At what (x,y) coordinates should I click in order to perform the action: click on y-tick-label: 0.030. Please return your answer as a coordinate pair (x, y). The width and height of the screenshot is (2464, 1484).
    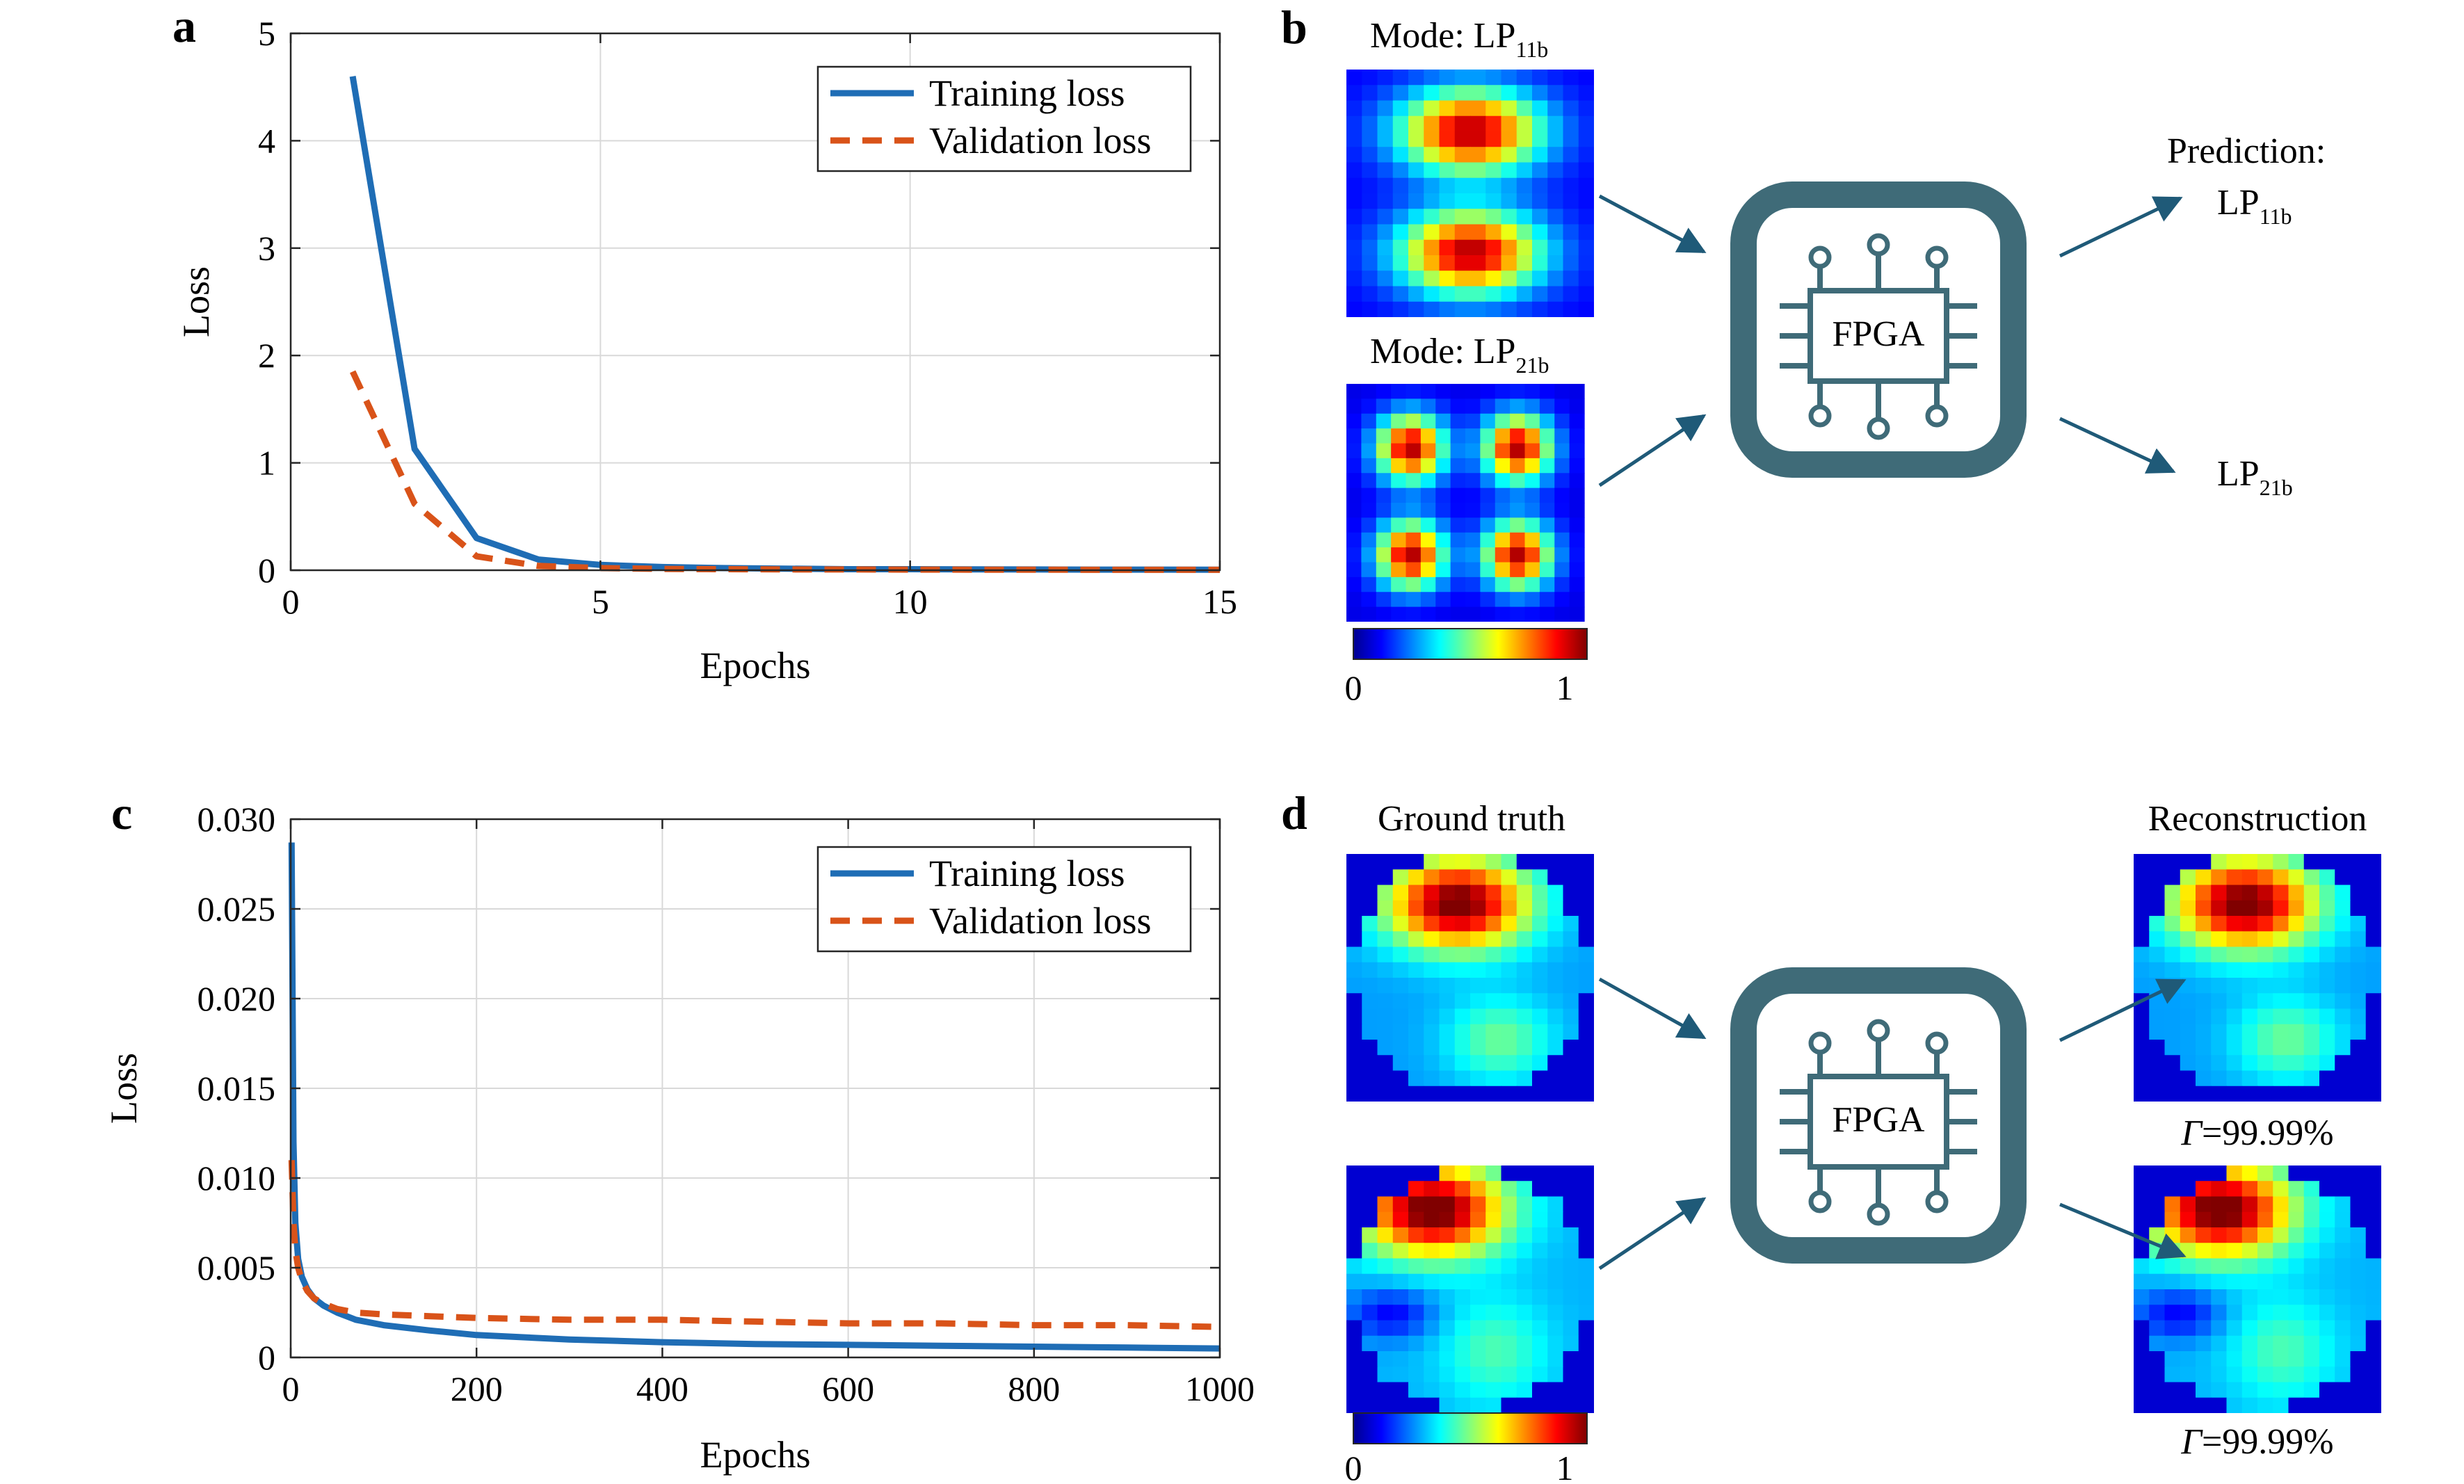
    Looking at the image, I should click on (237, 819).